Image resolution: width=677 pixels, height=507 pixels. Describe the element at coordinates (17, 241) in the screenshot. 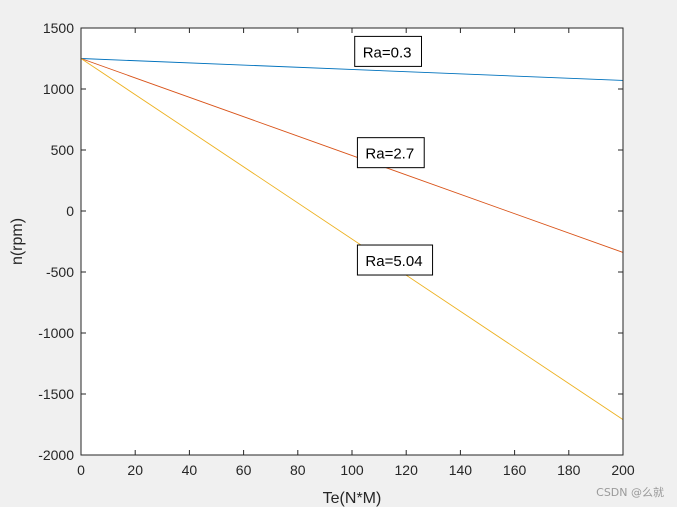

I see `y-axis-label: n(rpm)` at that location.